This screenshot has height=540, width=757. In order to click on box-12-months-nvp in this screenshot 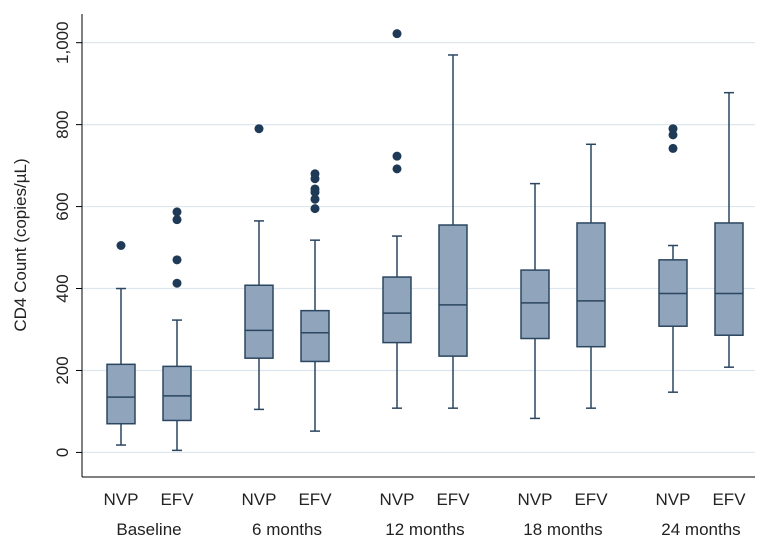, I will do `click(397, 219)`.